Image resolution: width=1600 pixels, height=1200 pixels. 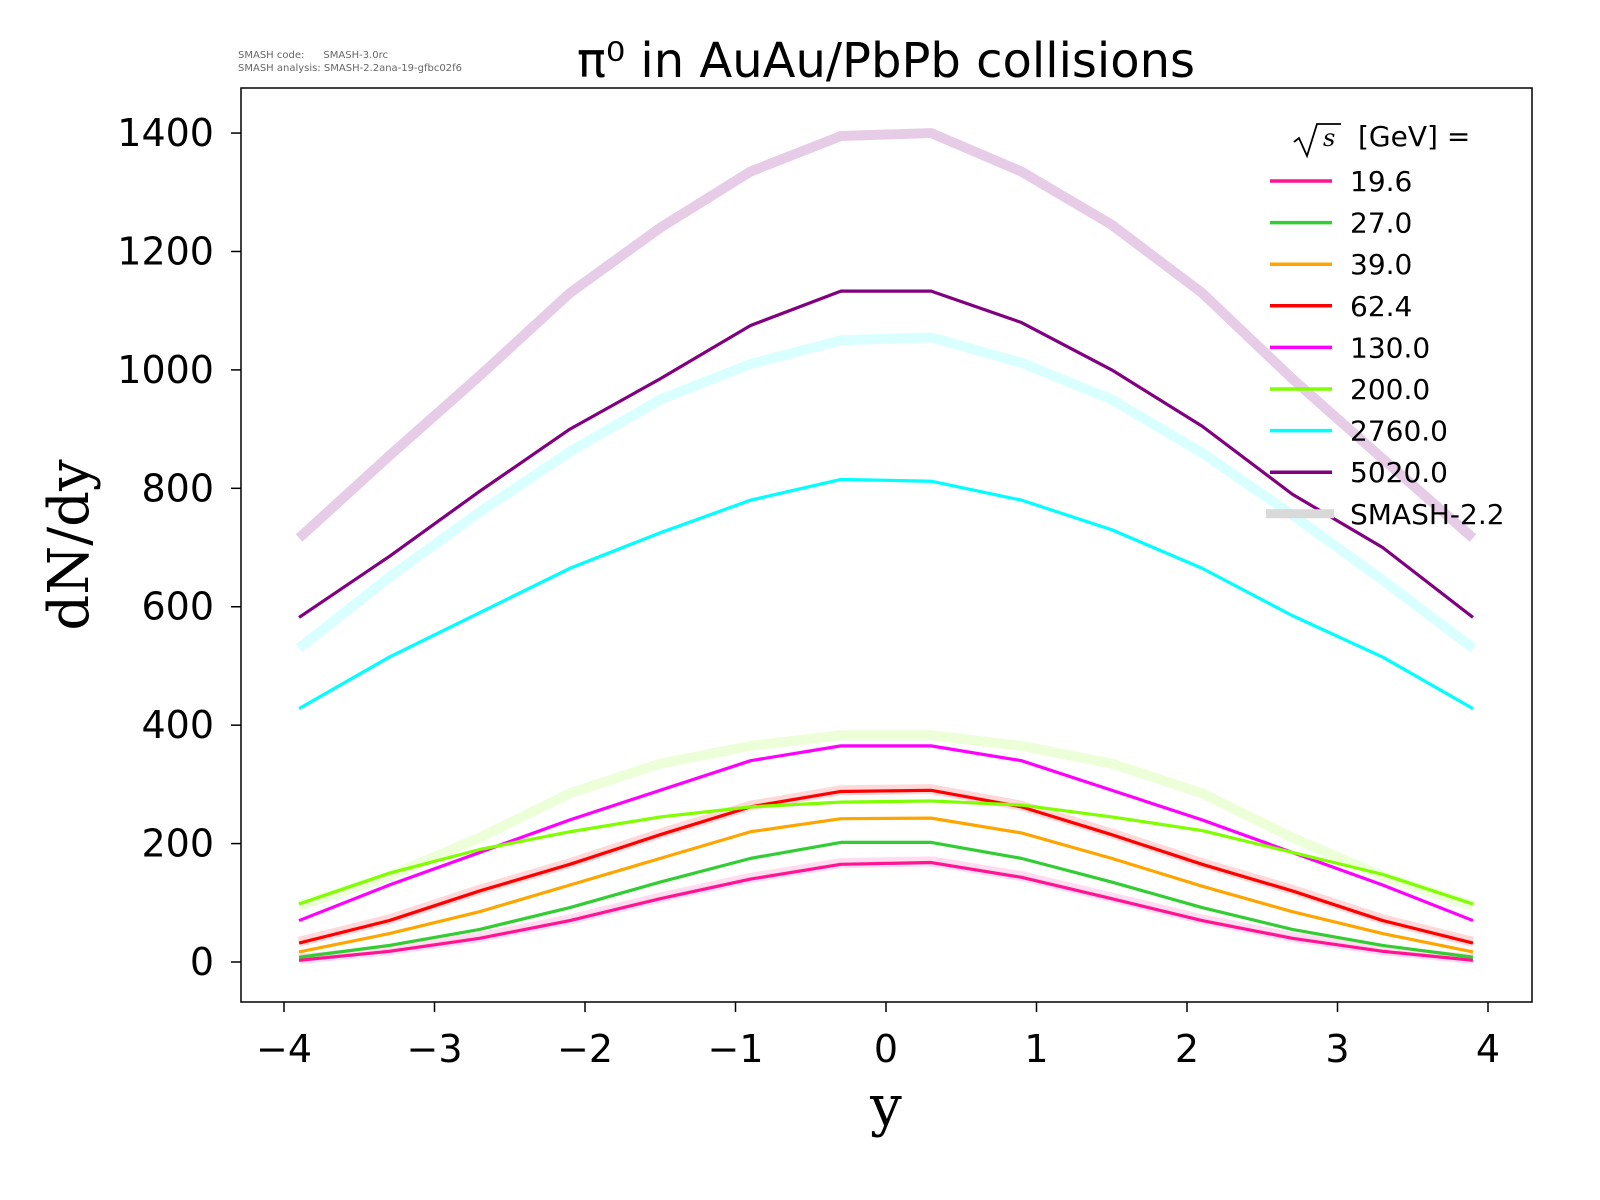 What do you see at coordinates (1390, 389) in the screenshot?
I see `legend-label: 200.0` at bounding box center [1390, 389].